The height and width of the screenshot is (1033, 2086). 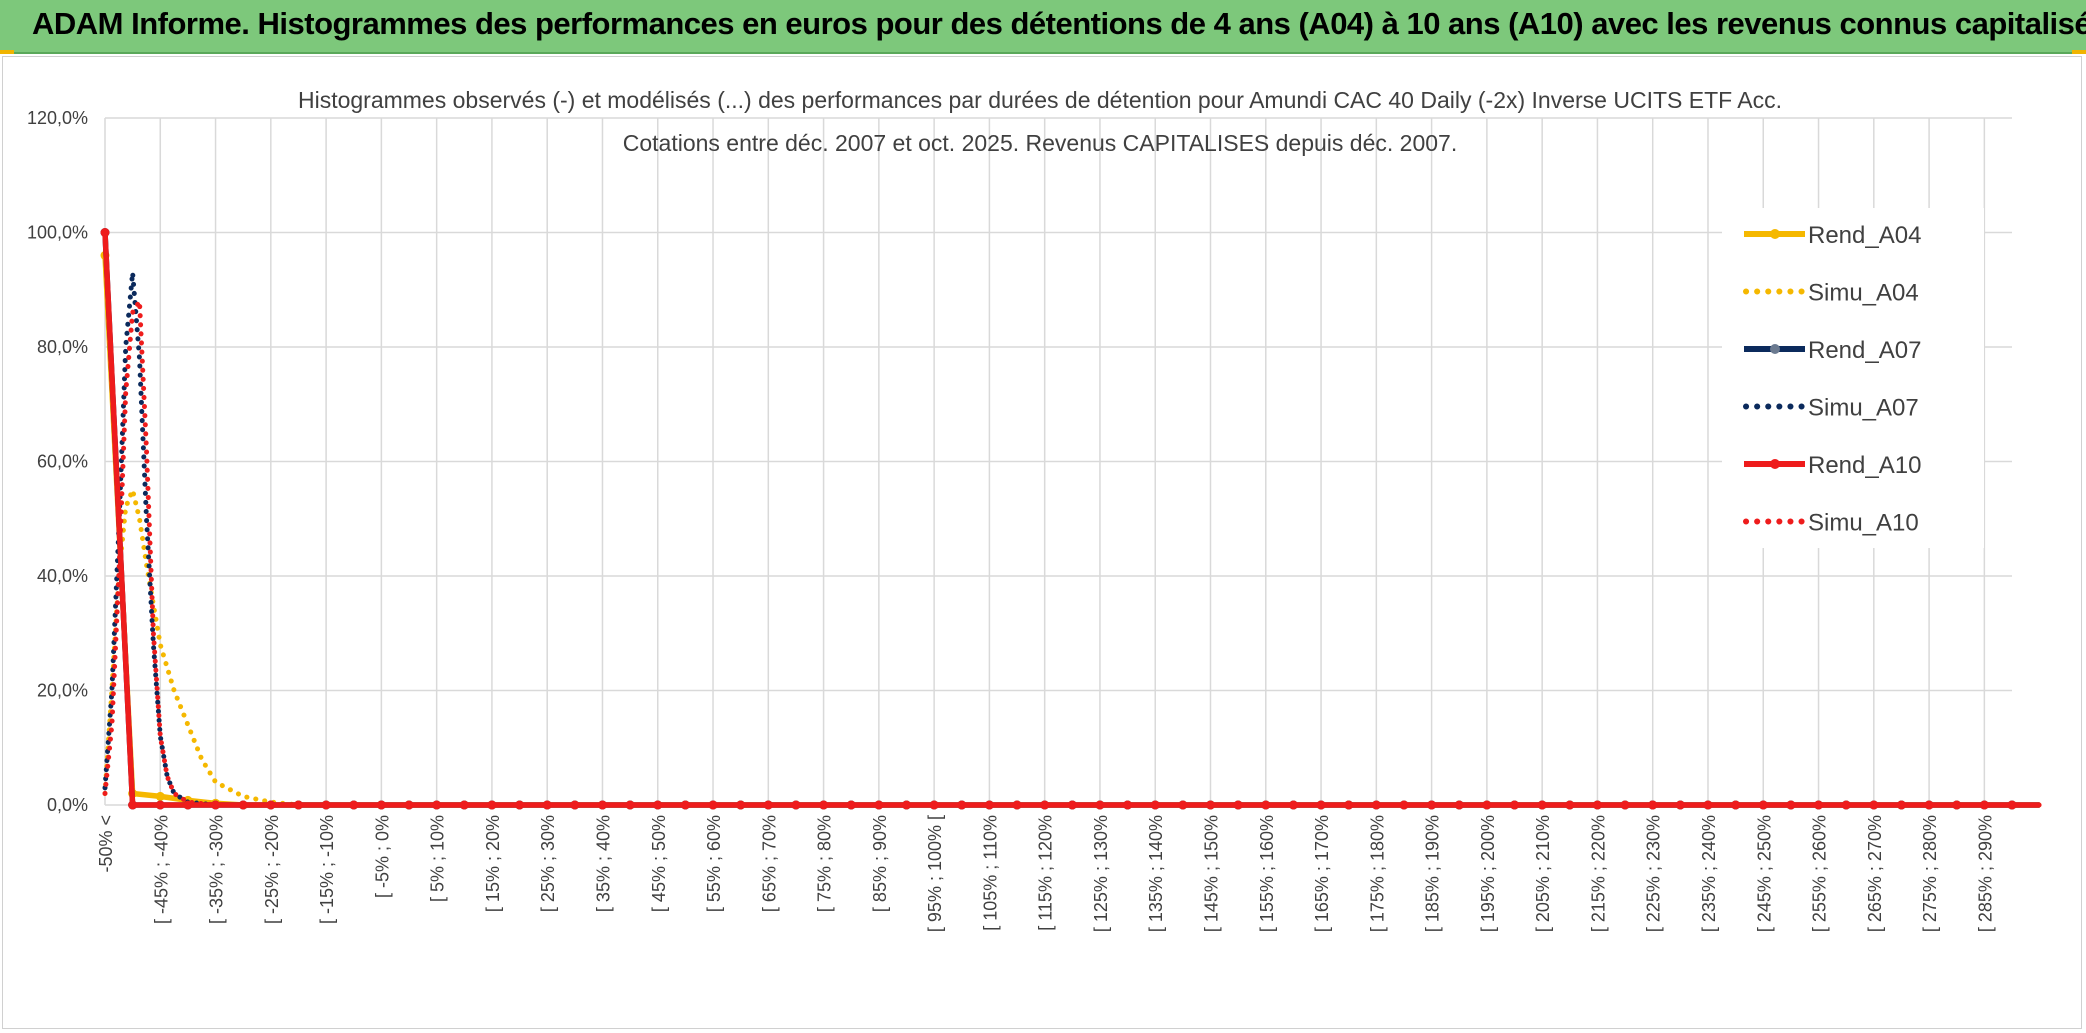 What do you see at coordinates (1377, 873) in the screenshot?
I see `x-tick-label: [ 175% ; 180%` at bounding box center [1377, 873].